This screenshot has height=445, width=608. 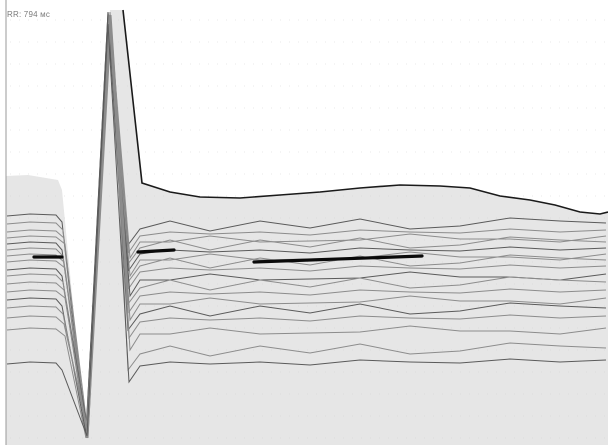 What do you see at coordinates (156, 251) in the screenshot?
I see `st-start-mark` at bounding box center [156, 251].